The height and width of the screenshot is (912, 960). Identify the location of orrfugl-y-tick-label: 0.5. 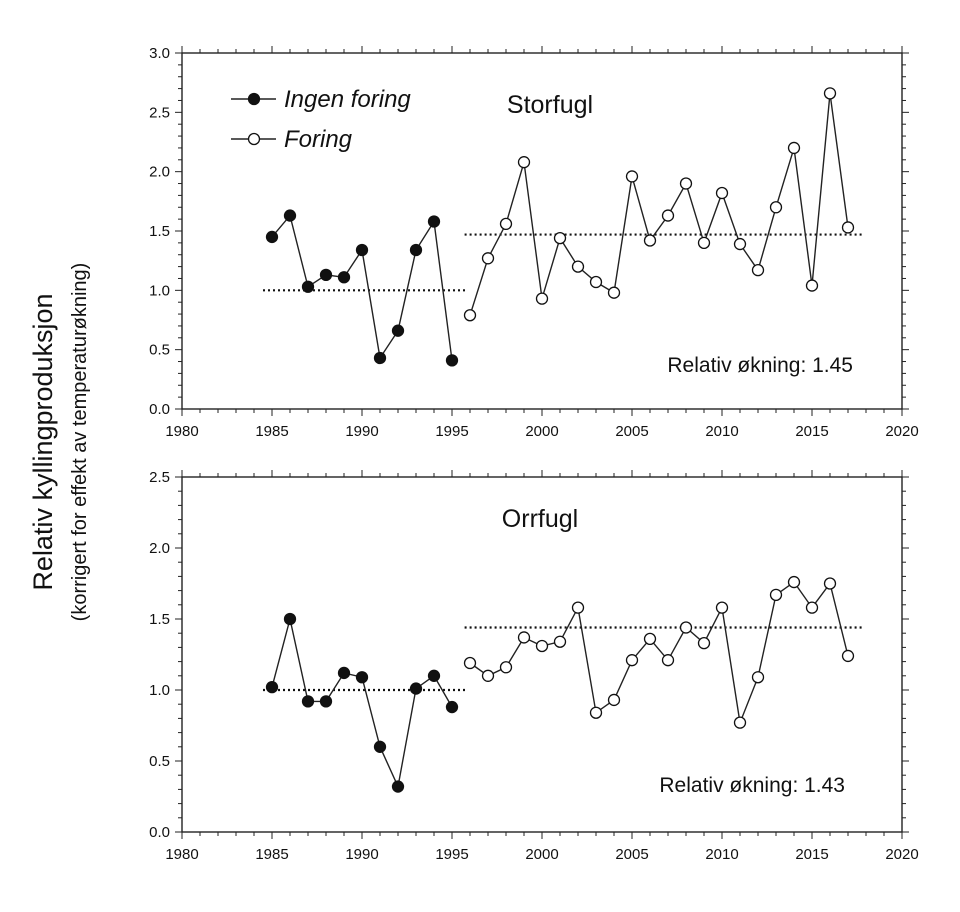
(159, 761).